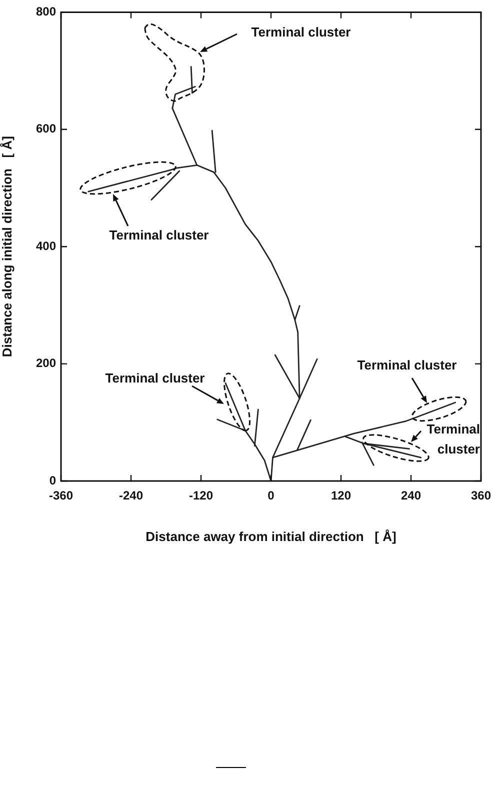  Describe the element at coordinates (7, 247) in the screenshot. I see `y-axis-title: Distance along initial direction [ Å]` at that location.